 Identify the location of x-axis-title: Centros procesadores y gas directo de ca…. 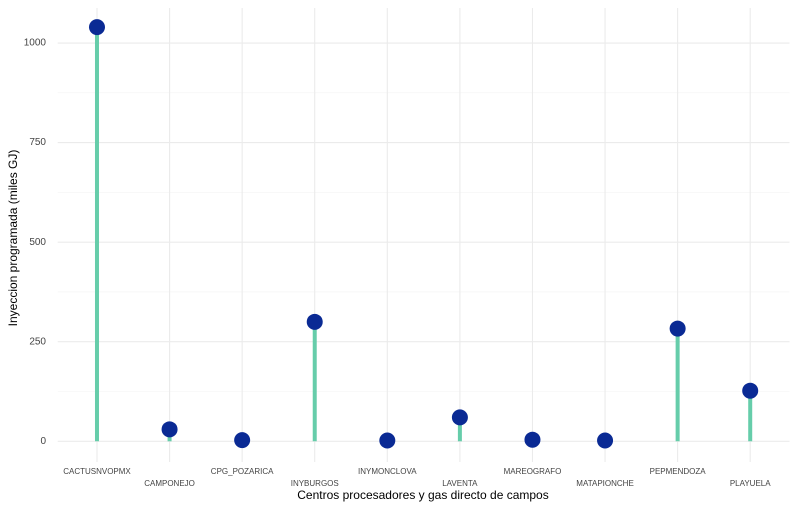
(422, 495).